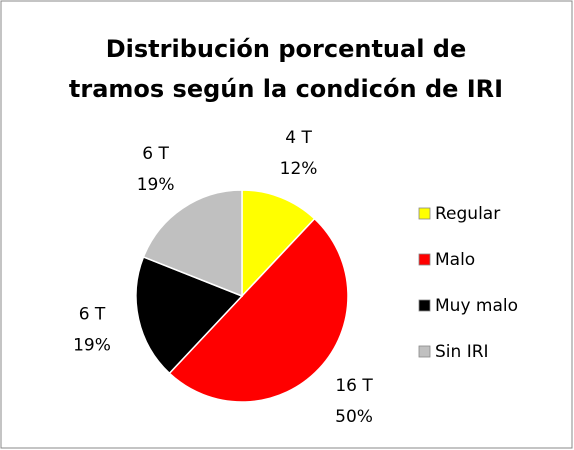 Image resolution: width=574 pixels, height=450 pixels. What do you see at coordinates (286, 49) in the screenshot?
I see `chart-title: Distribución porcentual de` at bounding box center [286, 49].